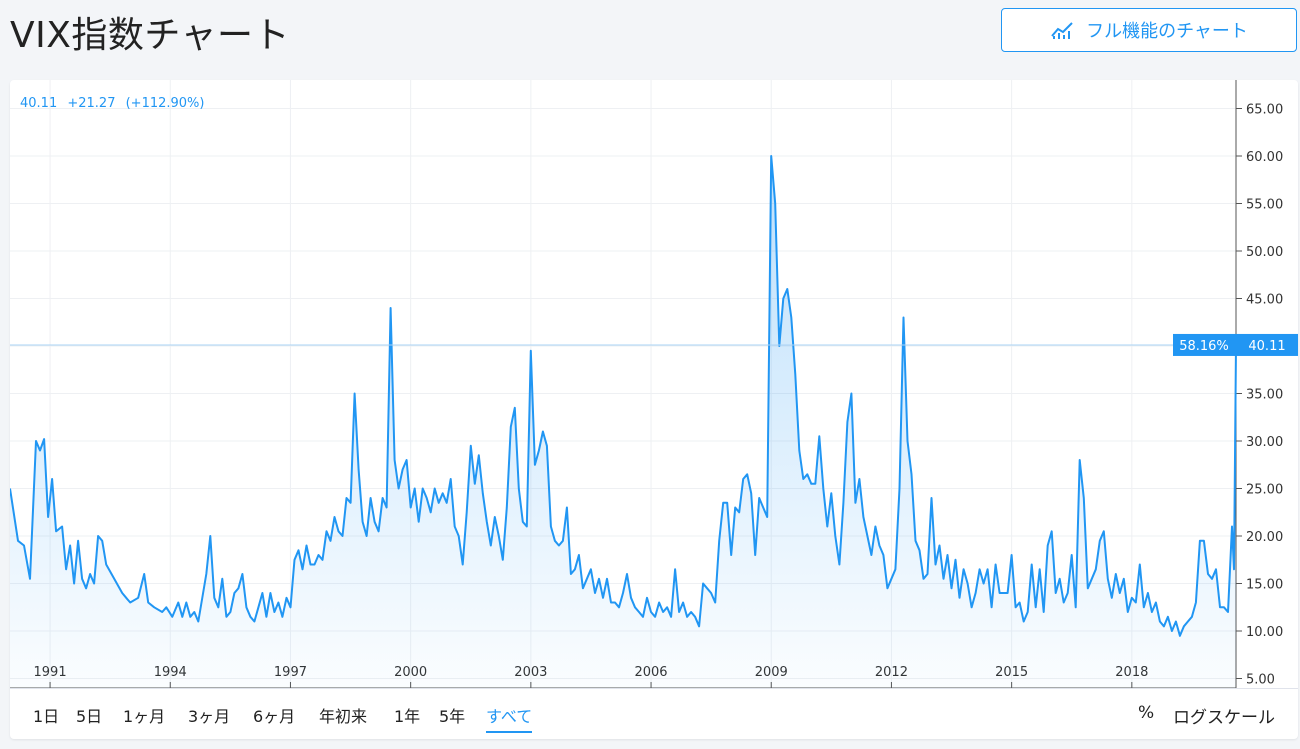 The height and width of the screenshot is (749, 1300). What do you see at coordinates (1264, 157) in the screenshot?
I see `y-tick-label: 60.00` at bounding box center [1264, 157].